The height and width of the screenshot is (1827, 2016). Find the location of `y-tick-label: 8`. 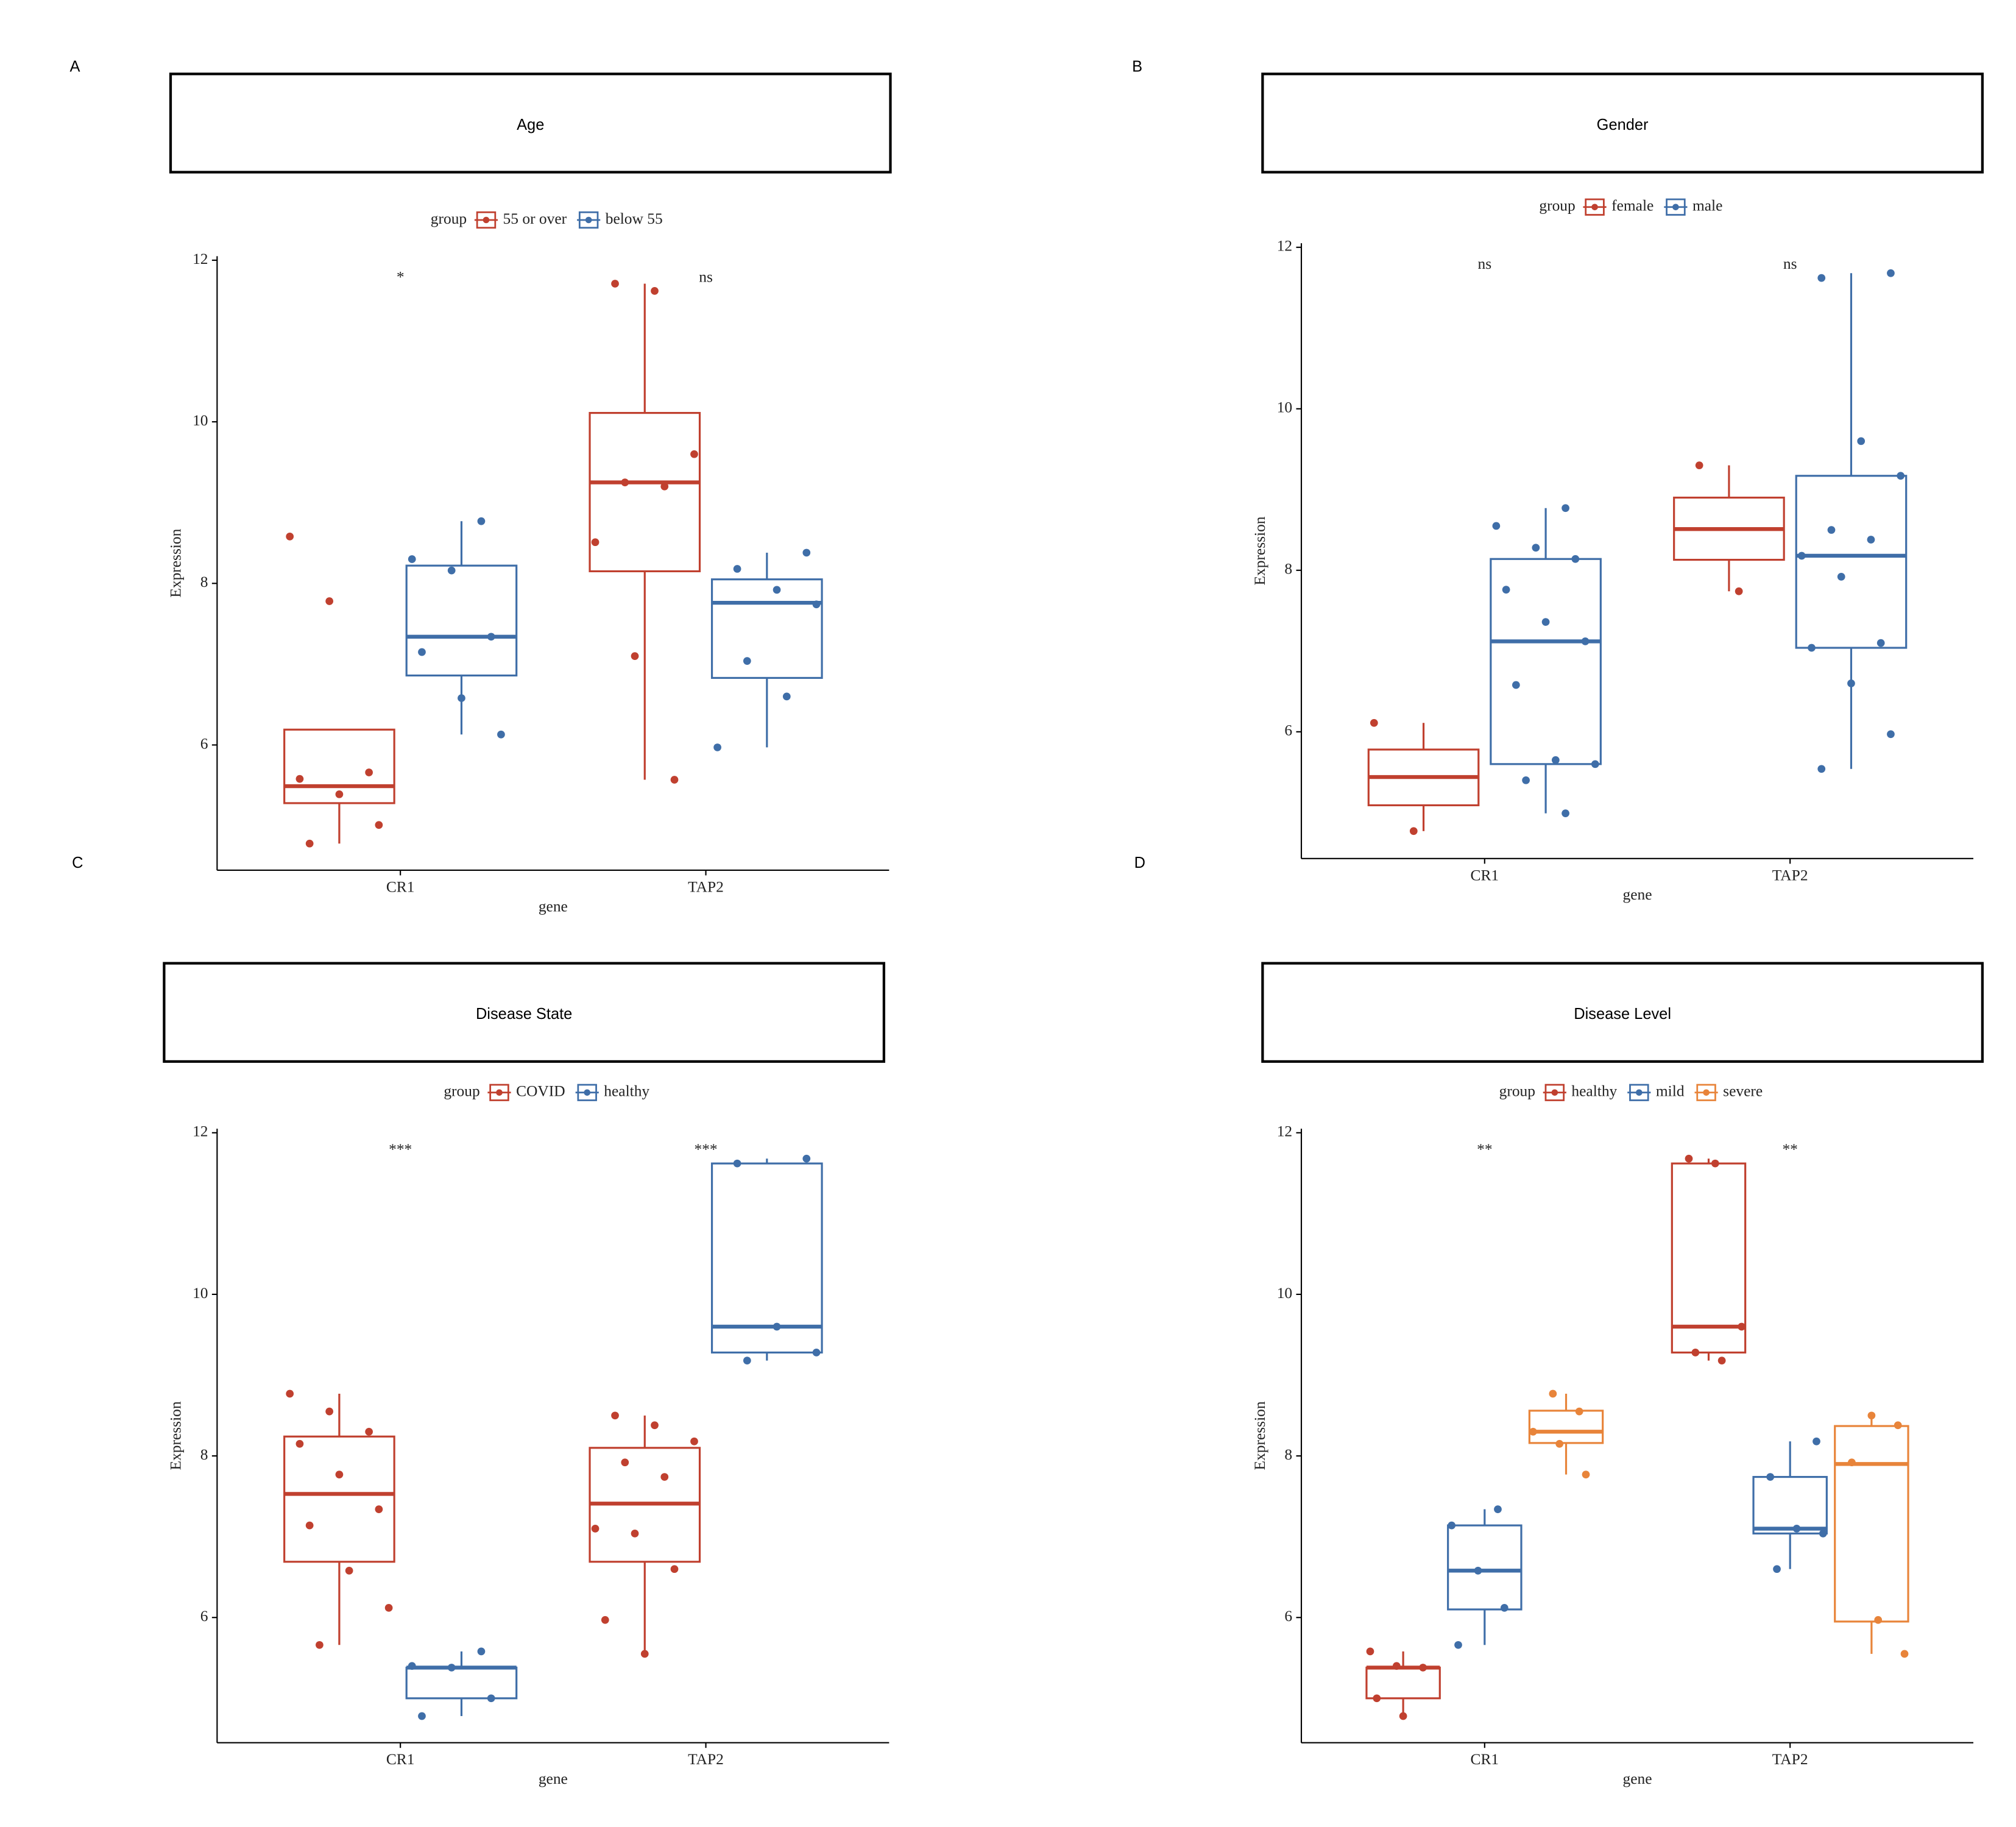

y-tick-label: 8 is located at coordinates (204, 1454).